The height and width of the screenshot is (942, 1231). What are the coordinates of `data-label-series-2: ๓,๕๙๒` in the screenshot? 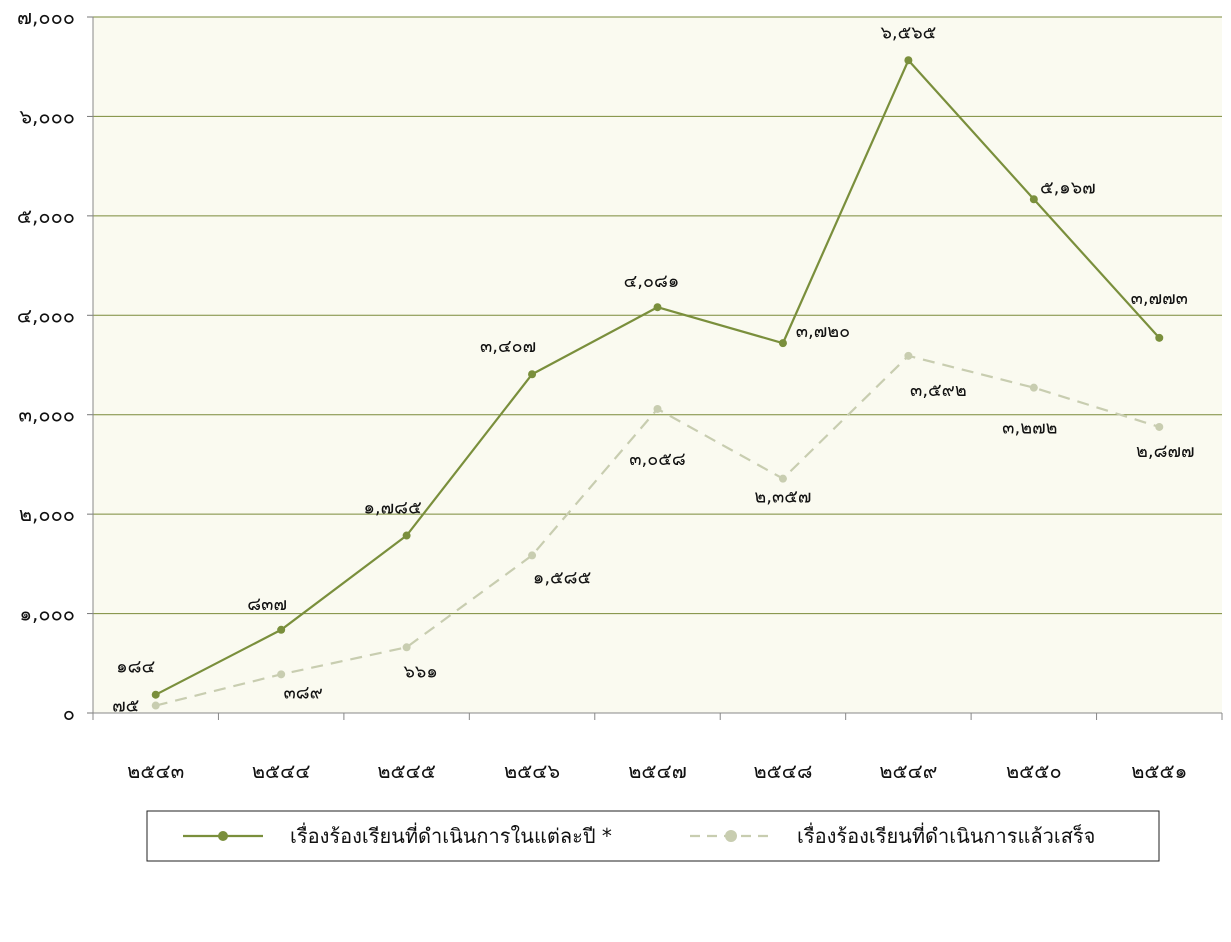 It's located at (938, 390).